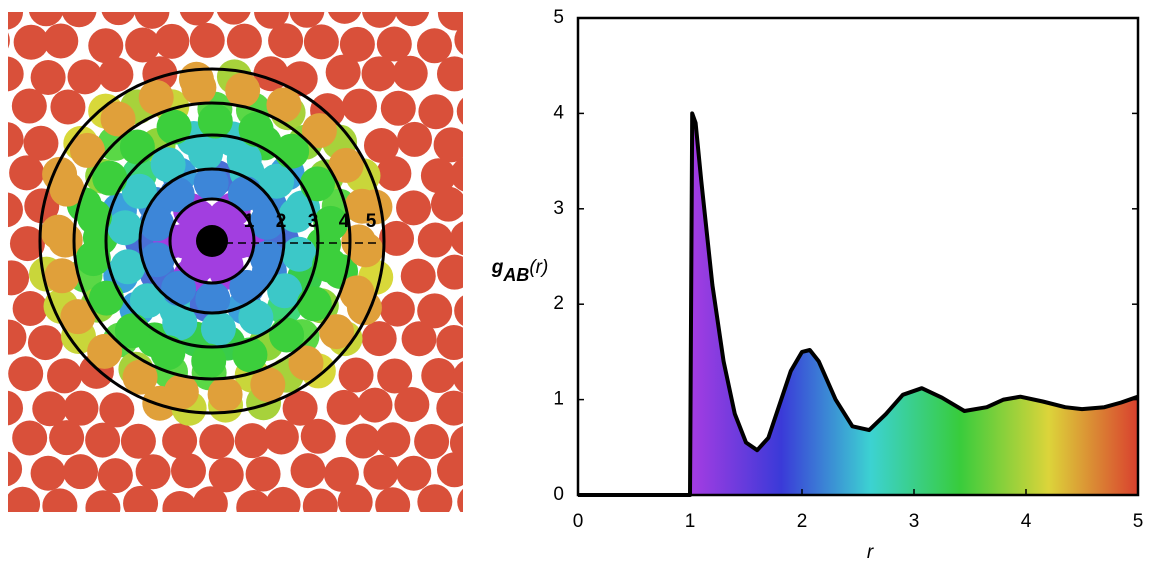  I want to click on y-tick-label: 2, so click(558, 303).